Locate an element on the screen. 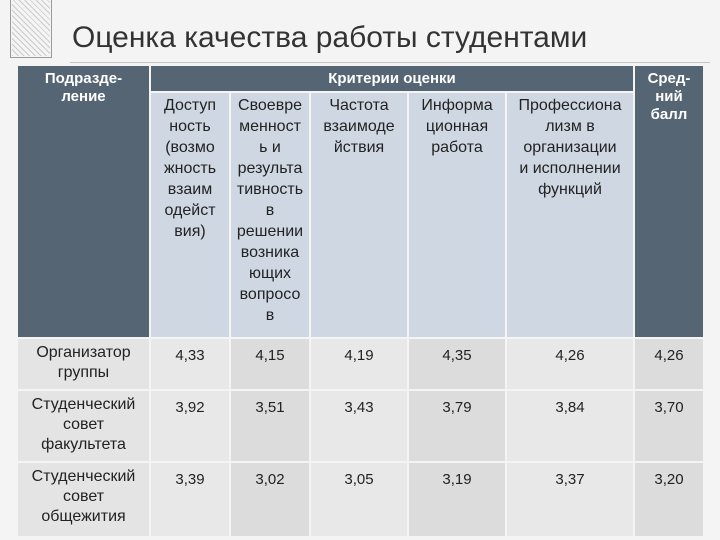  table-cell: 3,02 is located at coordinates (270, 498).